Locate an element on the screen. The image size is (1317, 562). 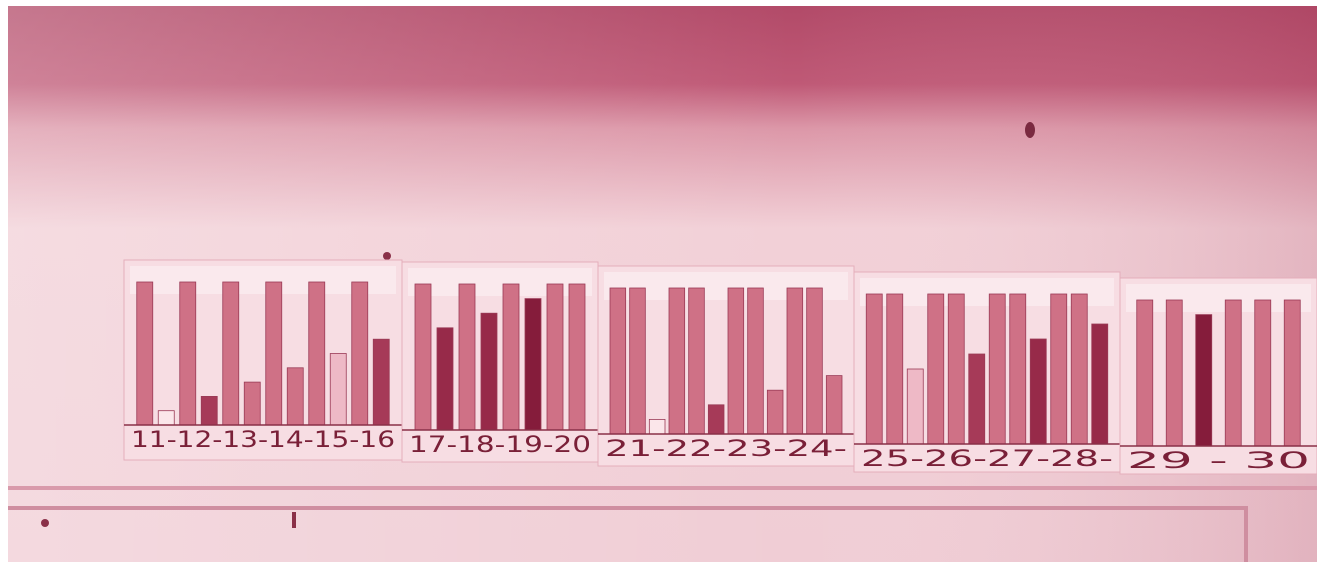
strip-label: 25-26-27-28- is located at coordinates (987, 459).